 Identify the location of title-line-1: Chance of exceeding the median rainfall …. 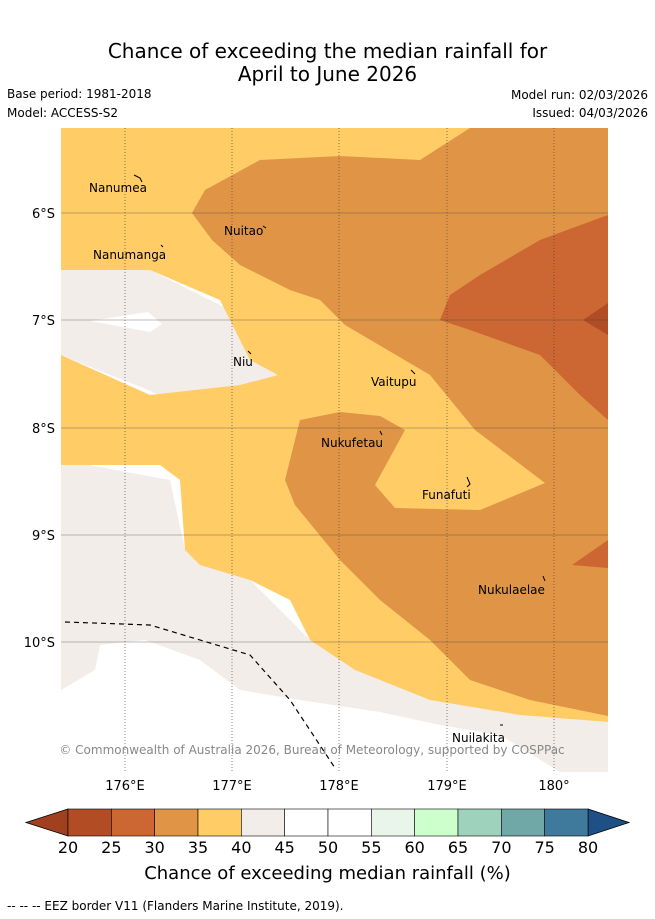
(327, 51).